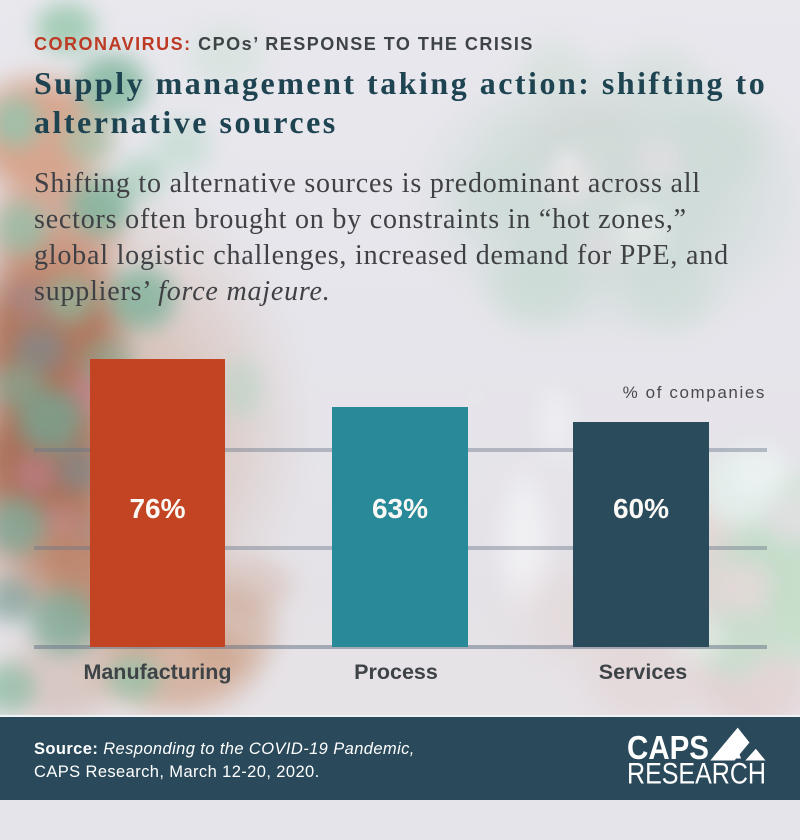  I want to click on svg-text: RESEARCH, so click(696, 773).